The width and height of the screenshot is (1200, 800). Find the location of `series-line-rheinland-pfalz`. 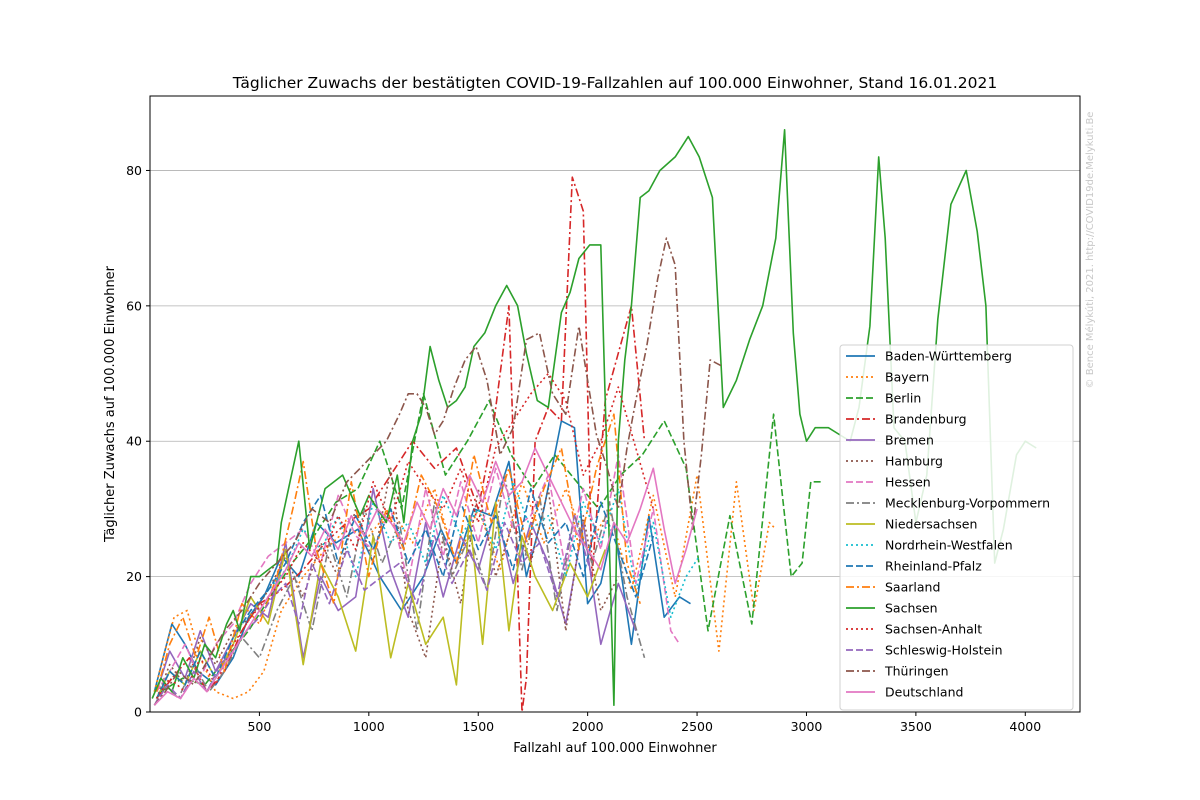

series-line-rheinland-pfalz is located at coordinates (405, 593).